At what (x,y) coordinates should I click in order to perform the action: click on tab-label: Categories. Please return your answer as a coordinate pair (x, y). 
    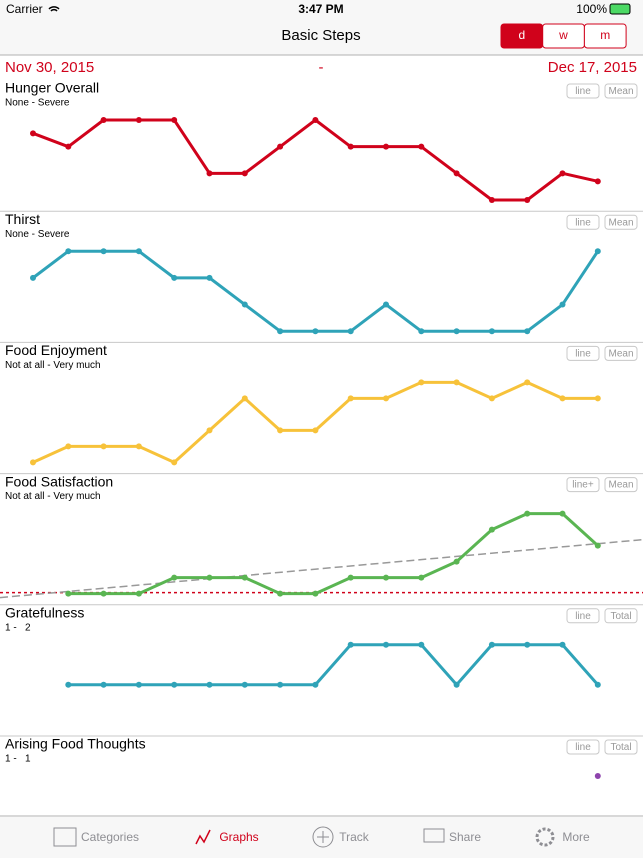
    Looking at the image, I should click on (110, 837).